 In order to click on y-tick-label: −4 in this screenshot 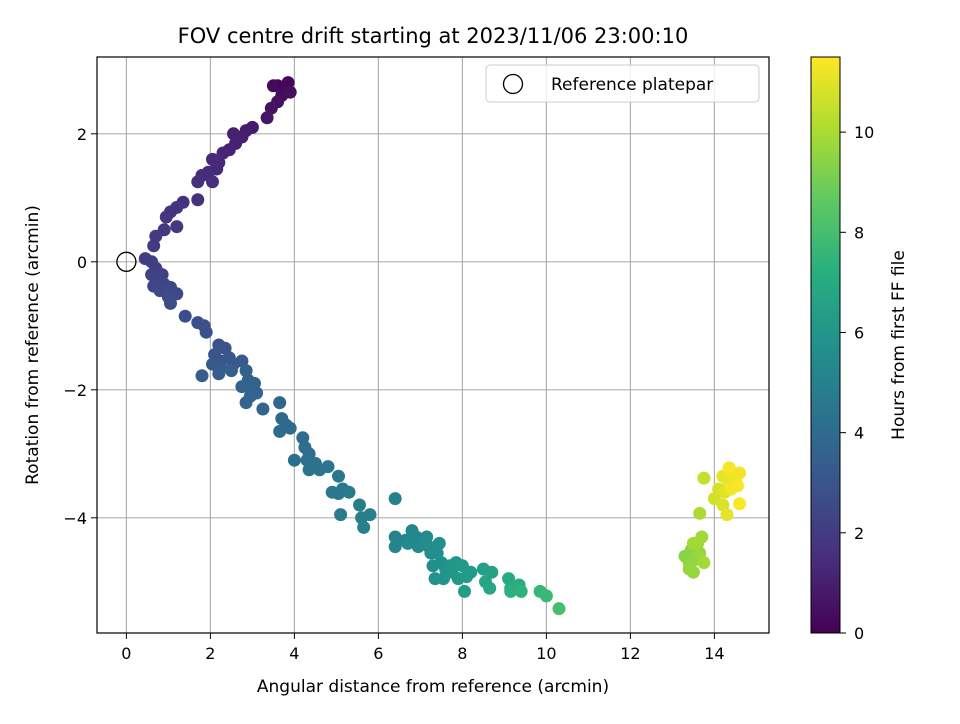, I will do `click(75, 518)`.